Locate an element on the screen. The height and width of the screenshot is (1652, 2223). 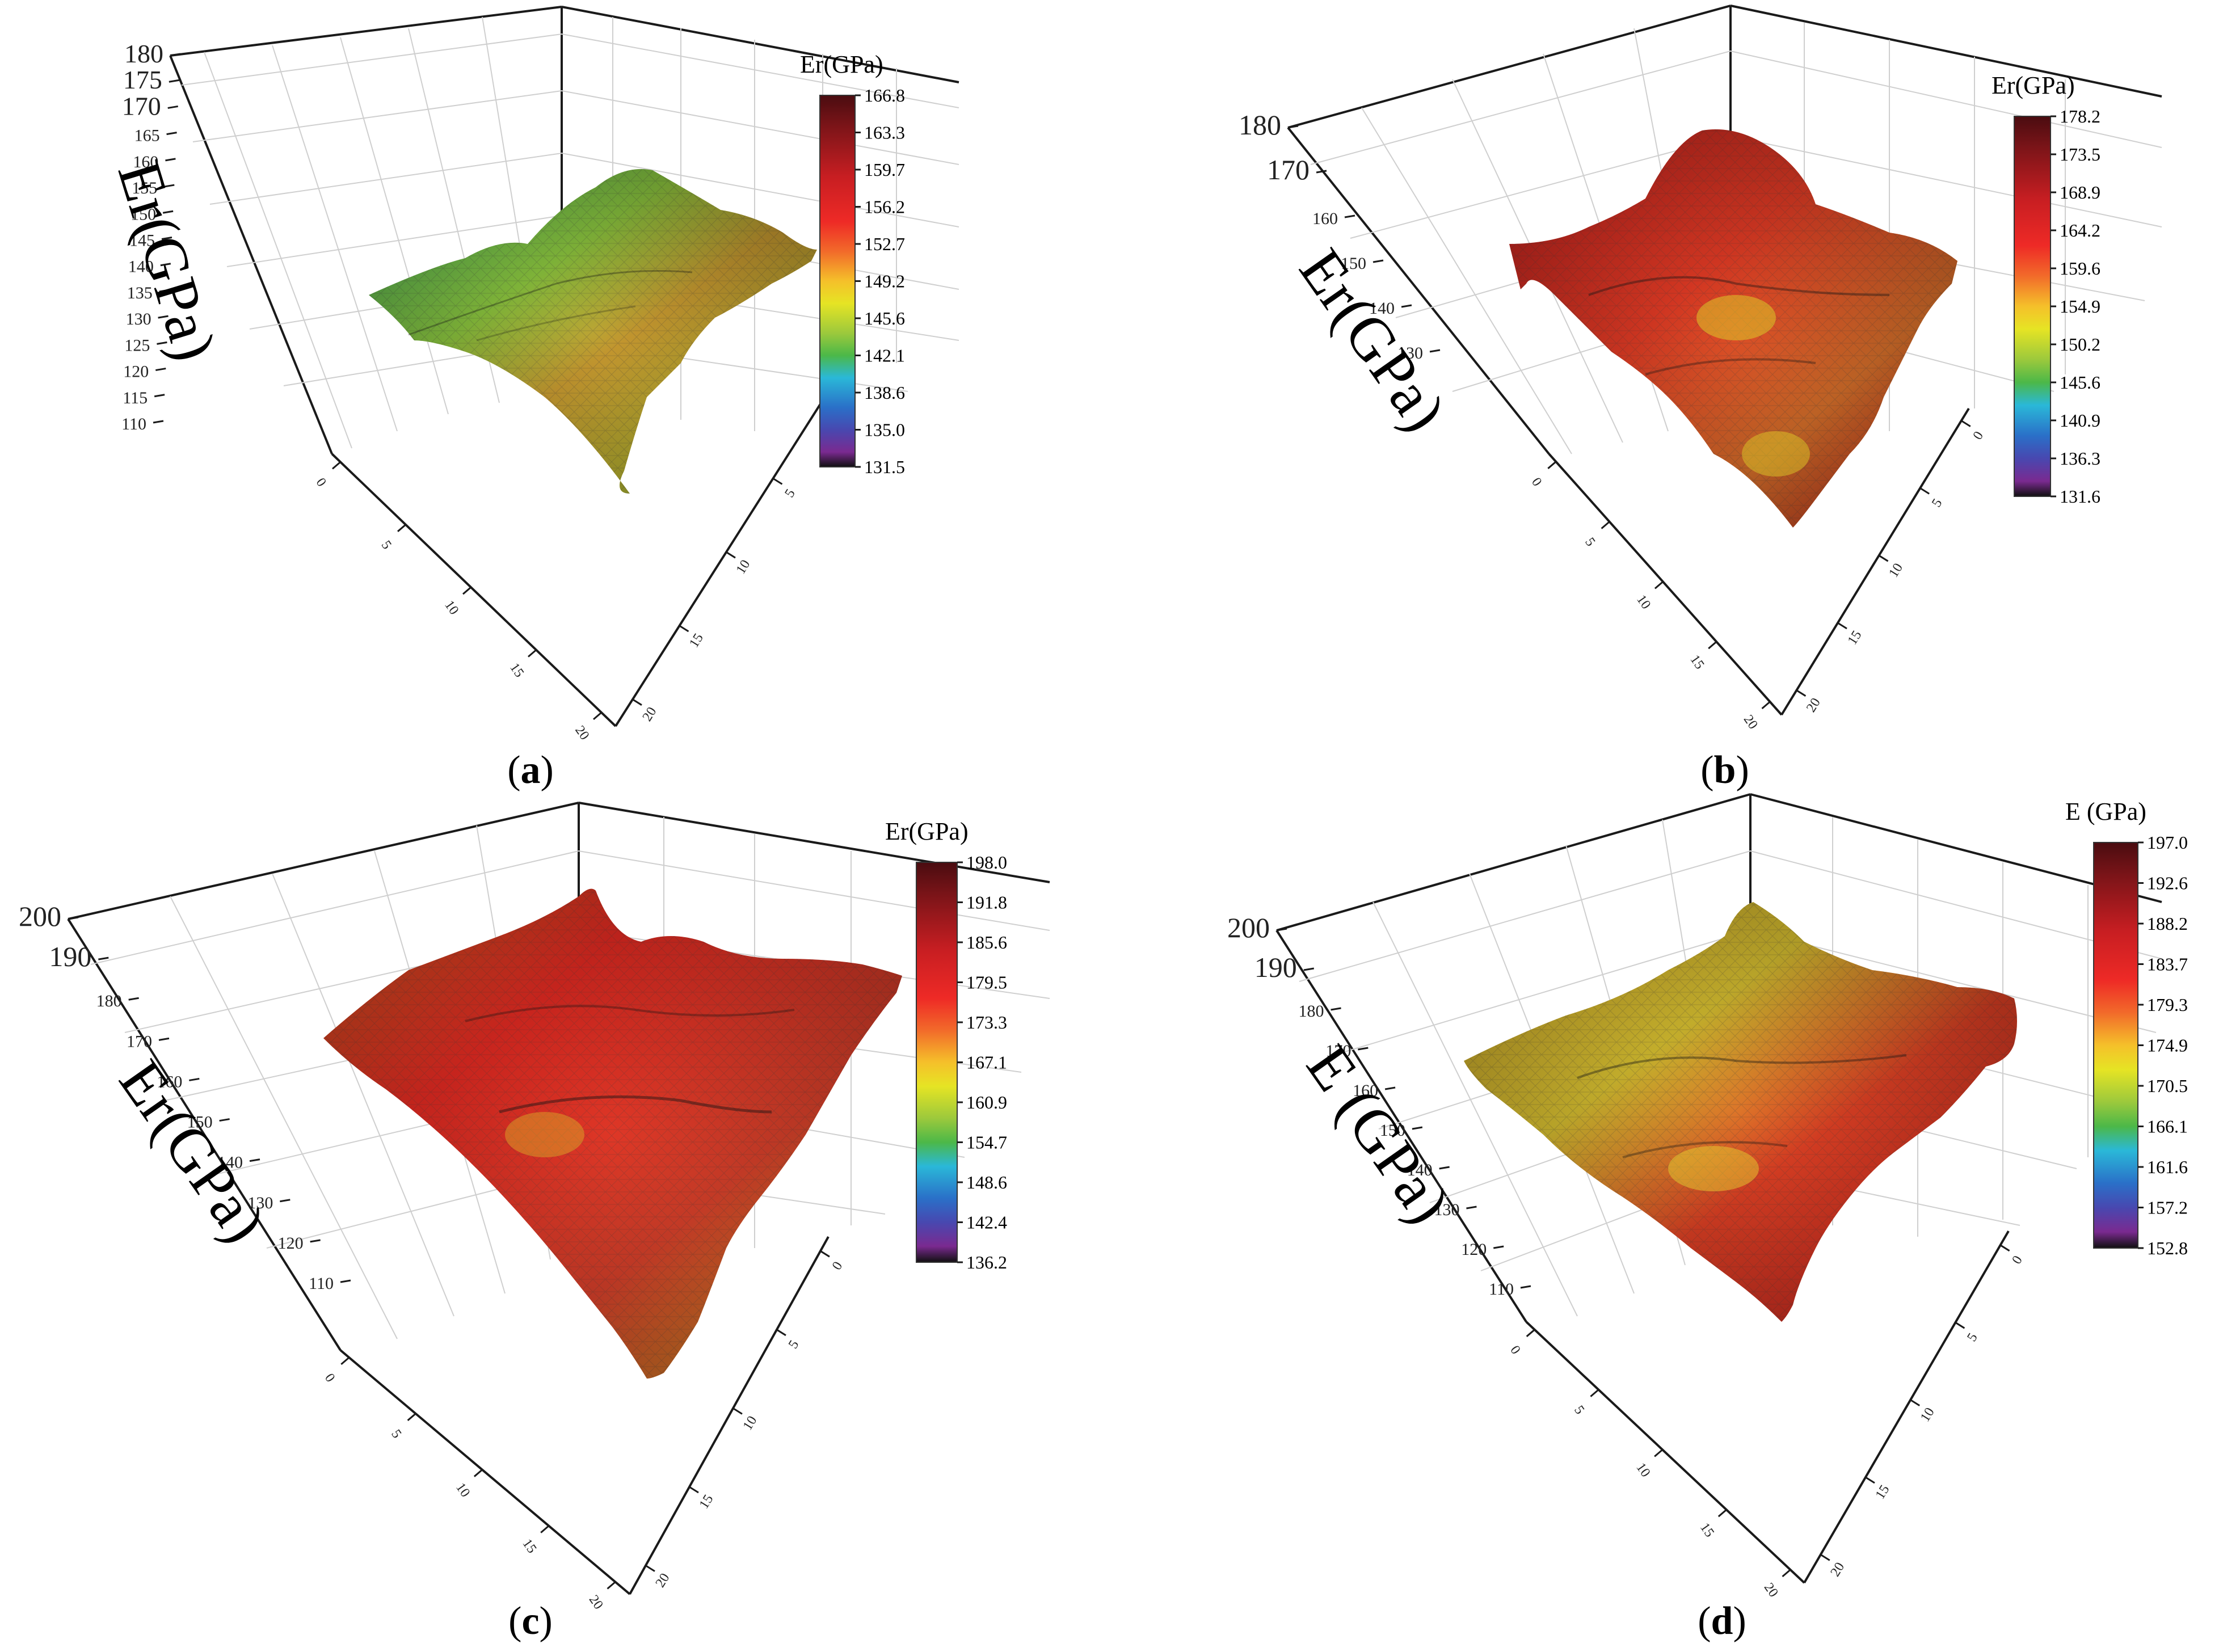
panel-b-y-tick-label: 10 is located at coordinates (1896, 570).